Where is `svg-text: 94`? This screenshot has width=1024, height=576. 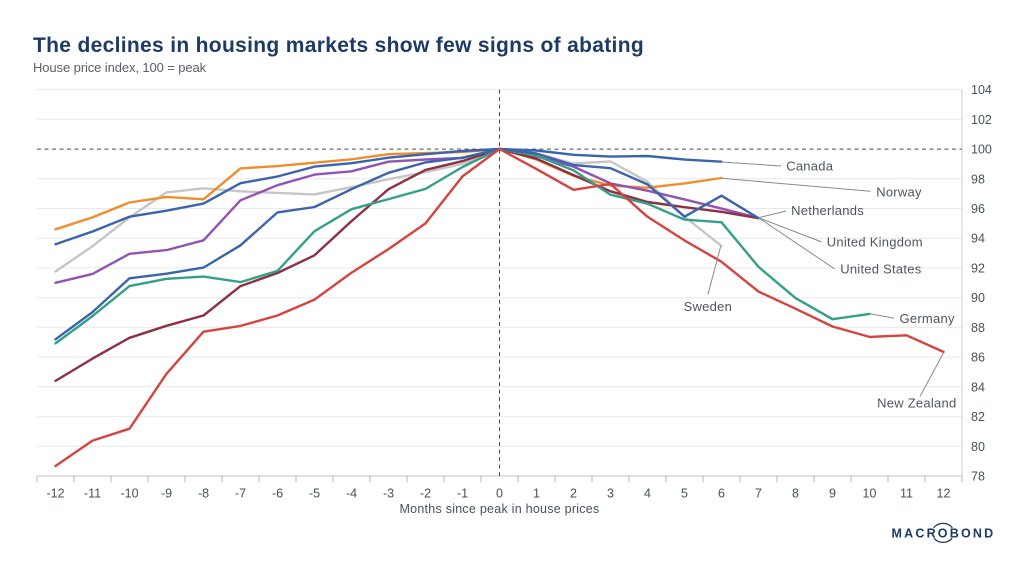 svg-text: 94 is located at coordinates (978, 239).